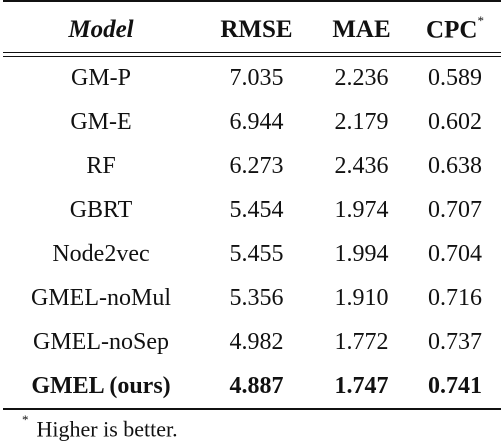 This screenshot has width=504, height=446. Describe the element at coordinates (252, 52) in the screenshot. I see `header-rule-upper` at that location.